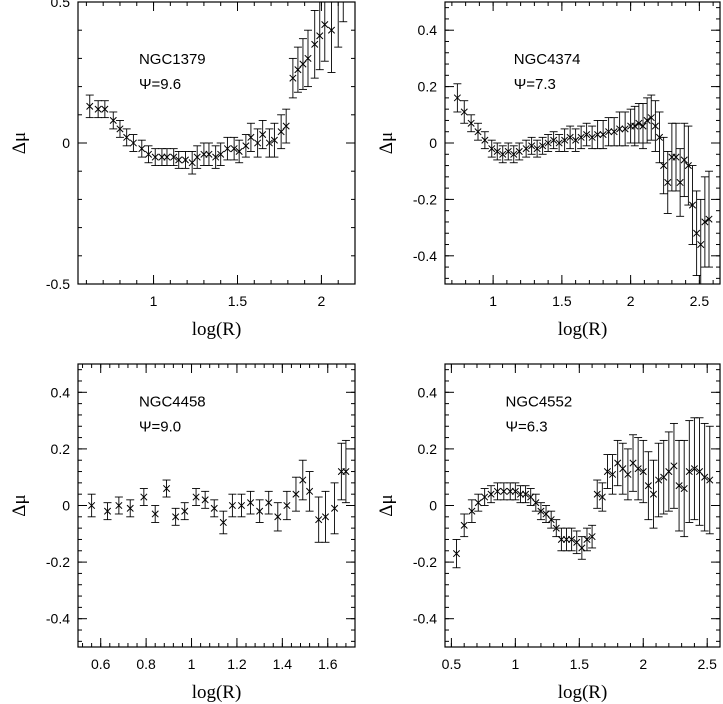  I want to click on y-axis-label: Δμ, so click(19, 505).